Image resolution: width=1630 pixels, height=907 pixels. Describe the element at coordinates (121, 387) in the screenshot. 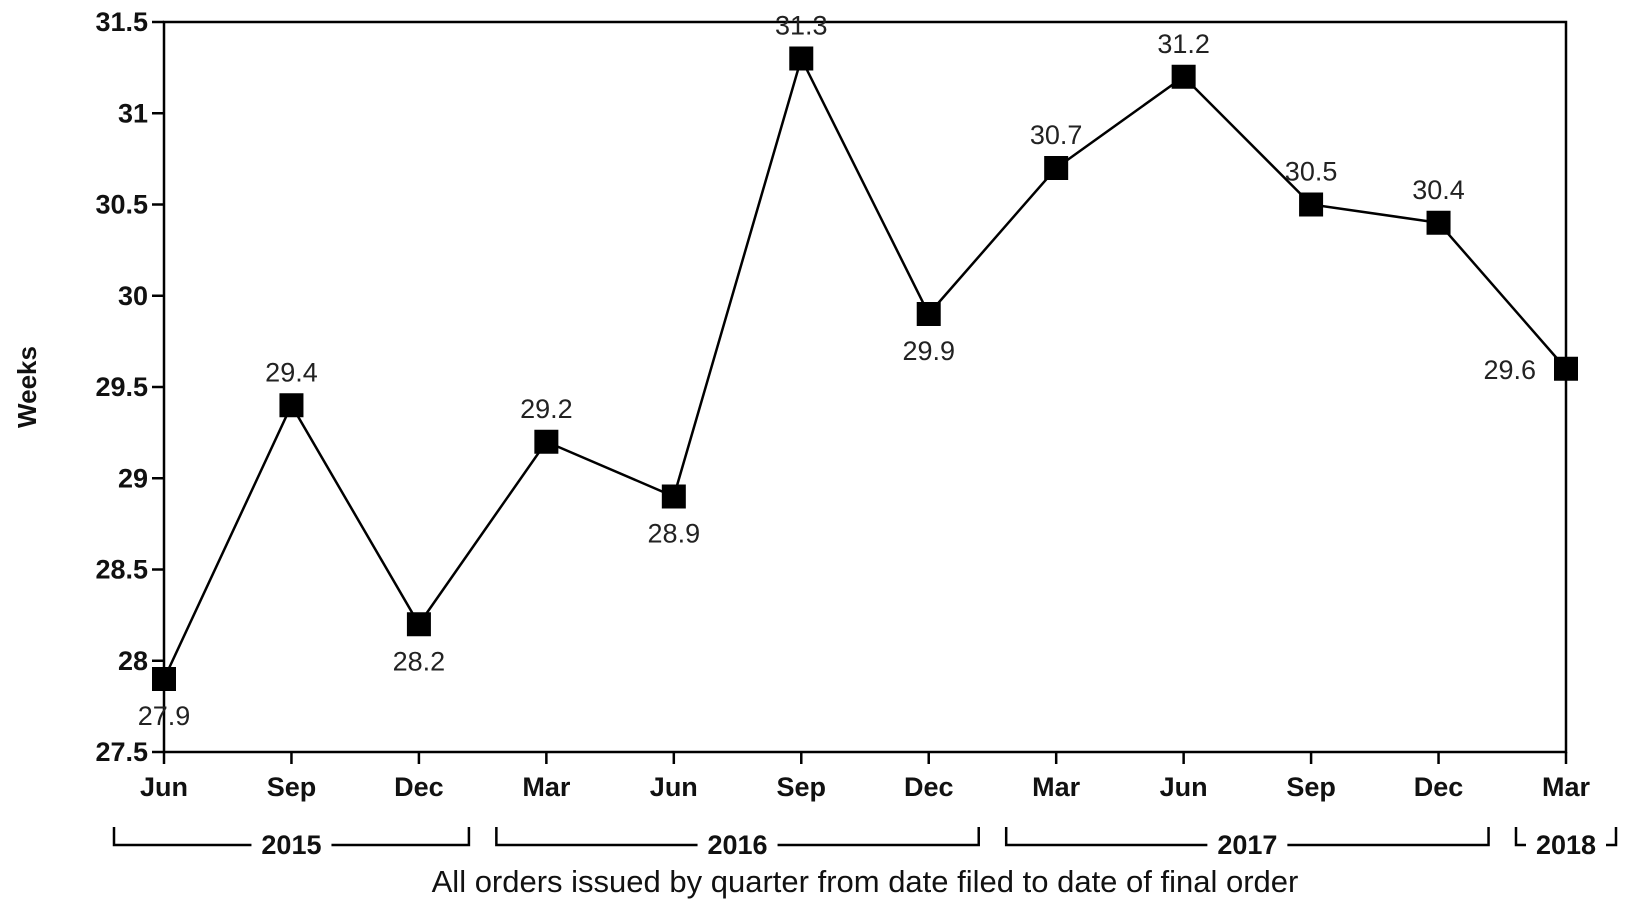

I see `y-tick-label: 29.5` at that location.